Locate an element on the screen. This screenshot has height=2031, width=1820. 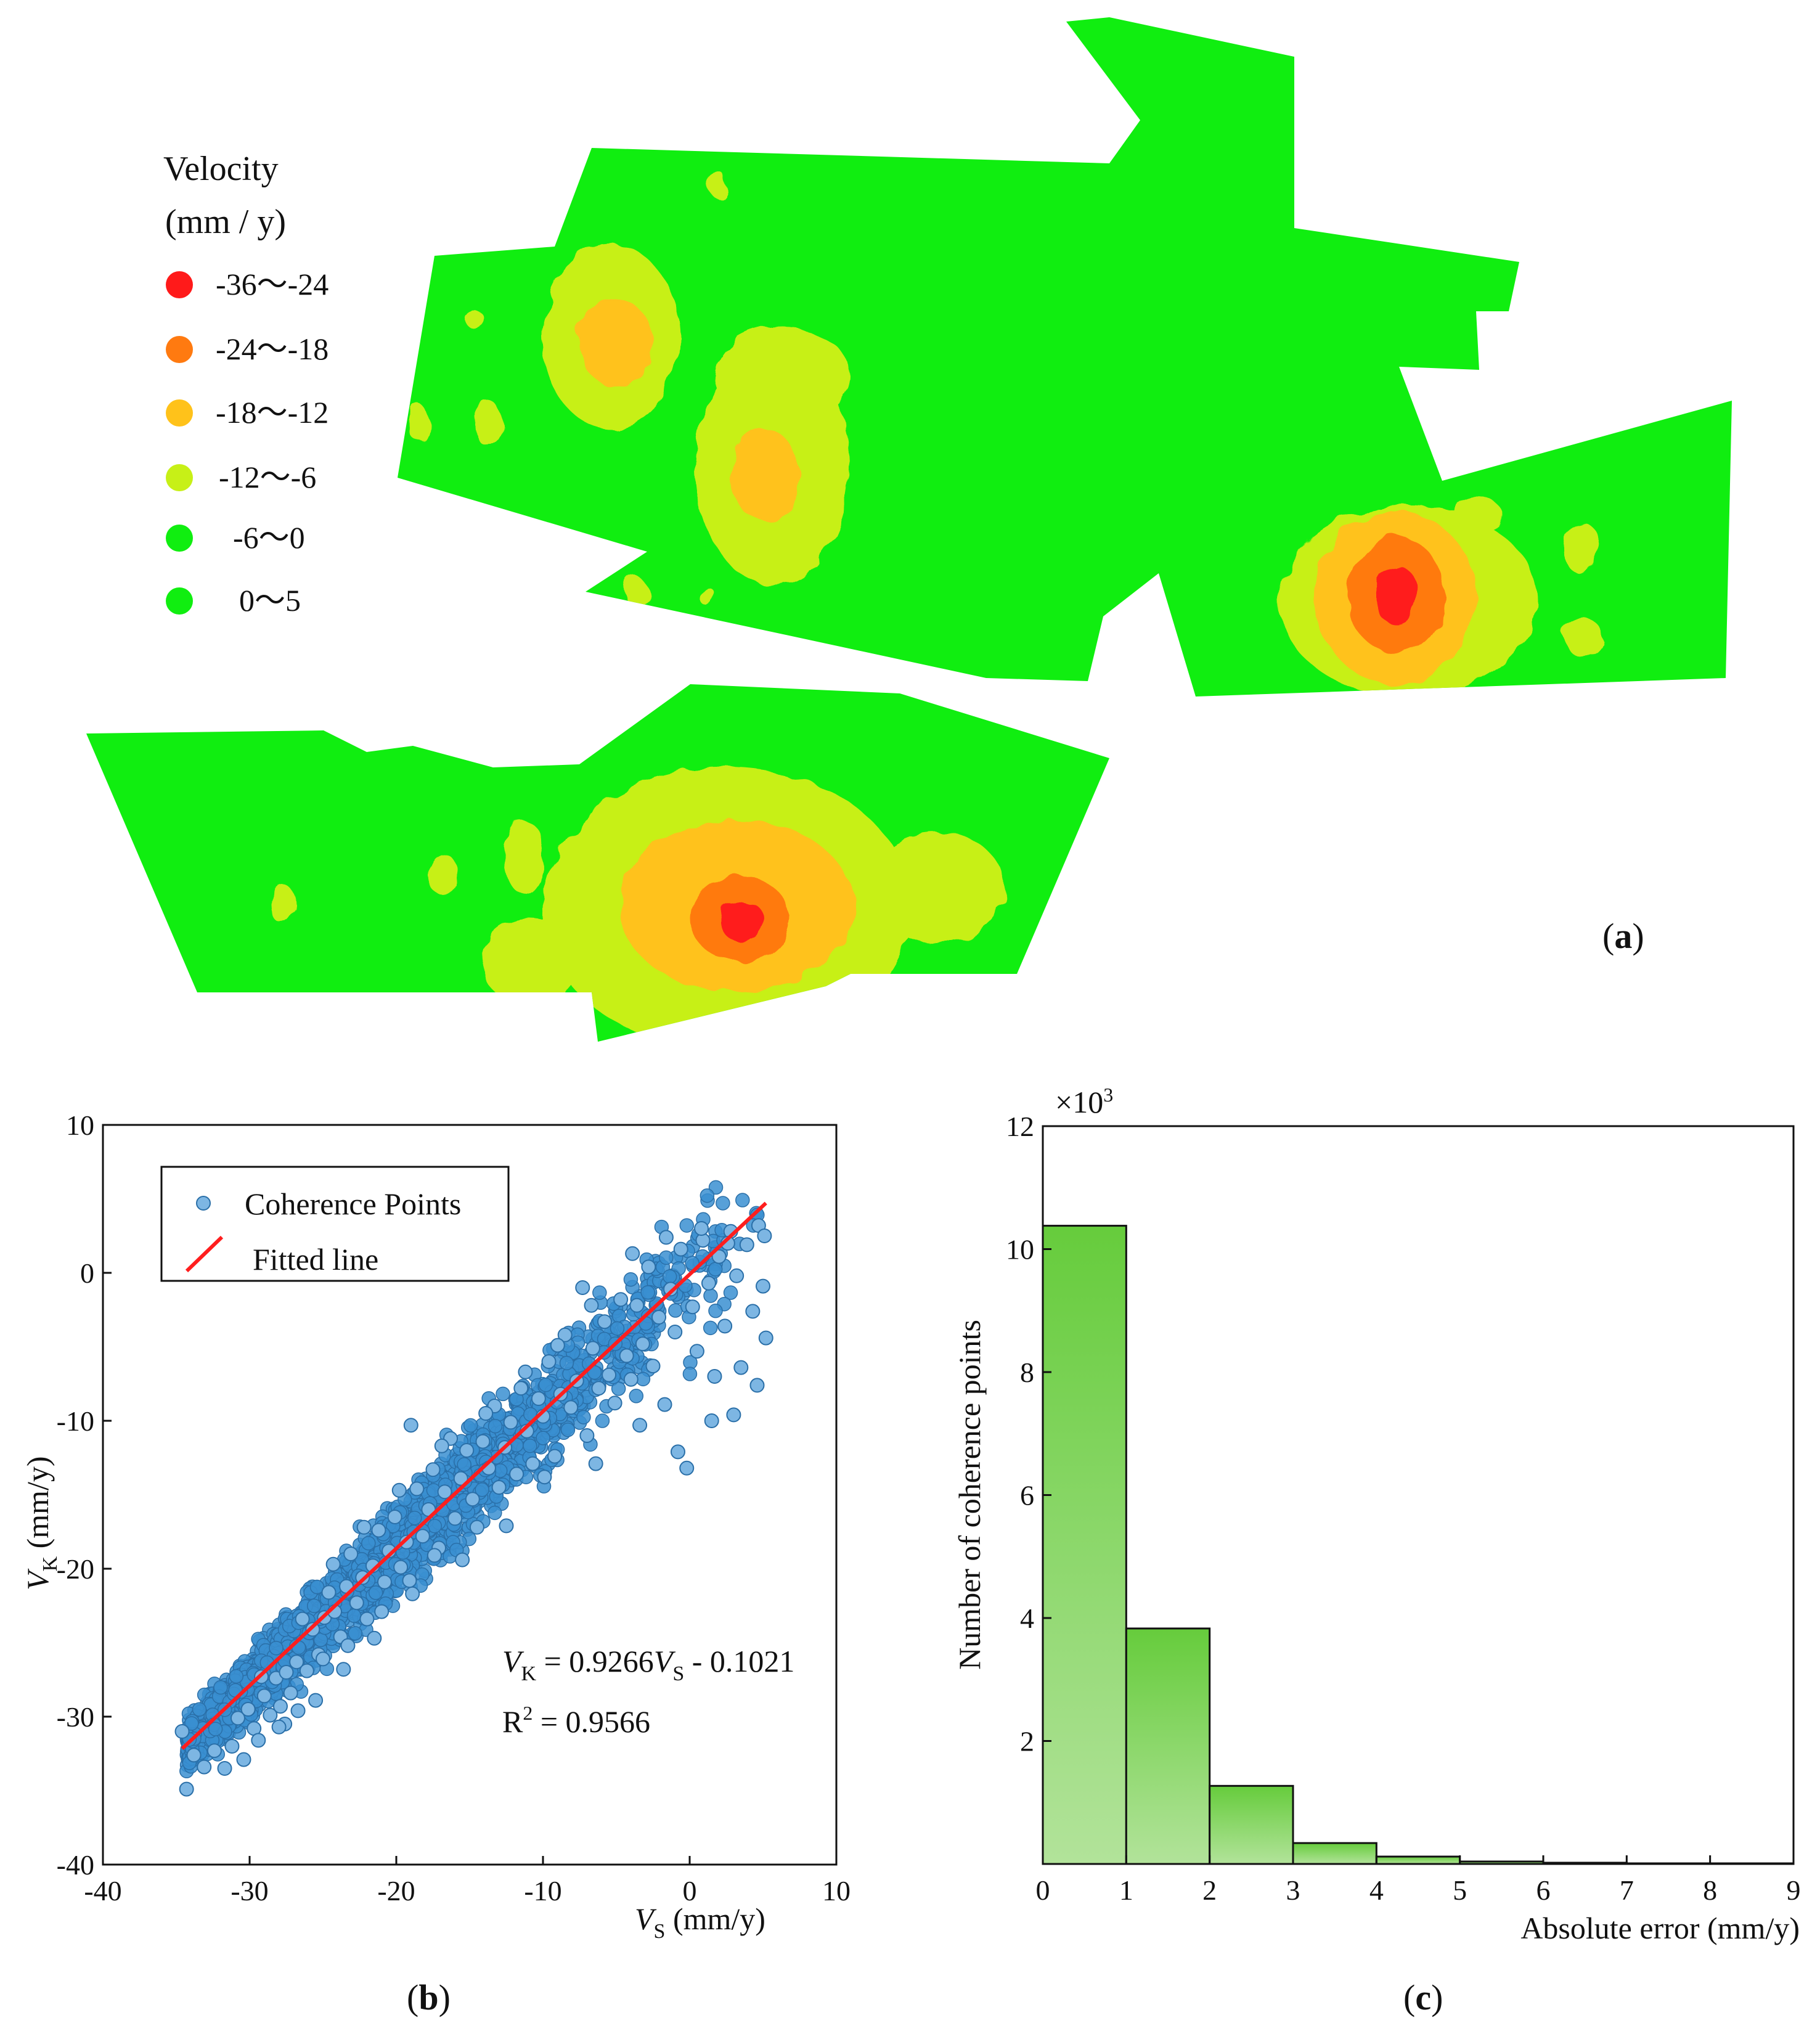
scatter-legend: Coherence Points Fitted line is located at coordinates (335, 1224).